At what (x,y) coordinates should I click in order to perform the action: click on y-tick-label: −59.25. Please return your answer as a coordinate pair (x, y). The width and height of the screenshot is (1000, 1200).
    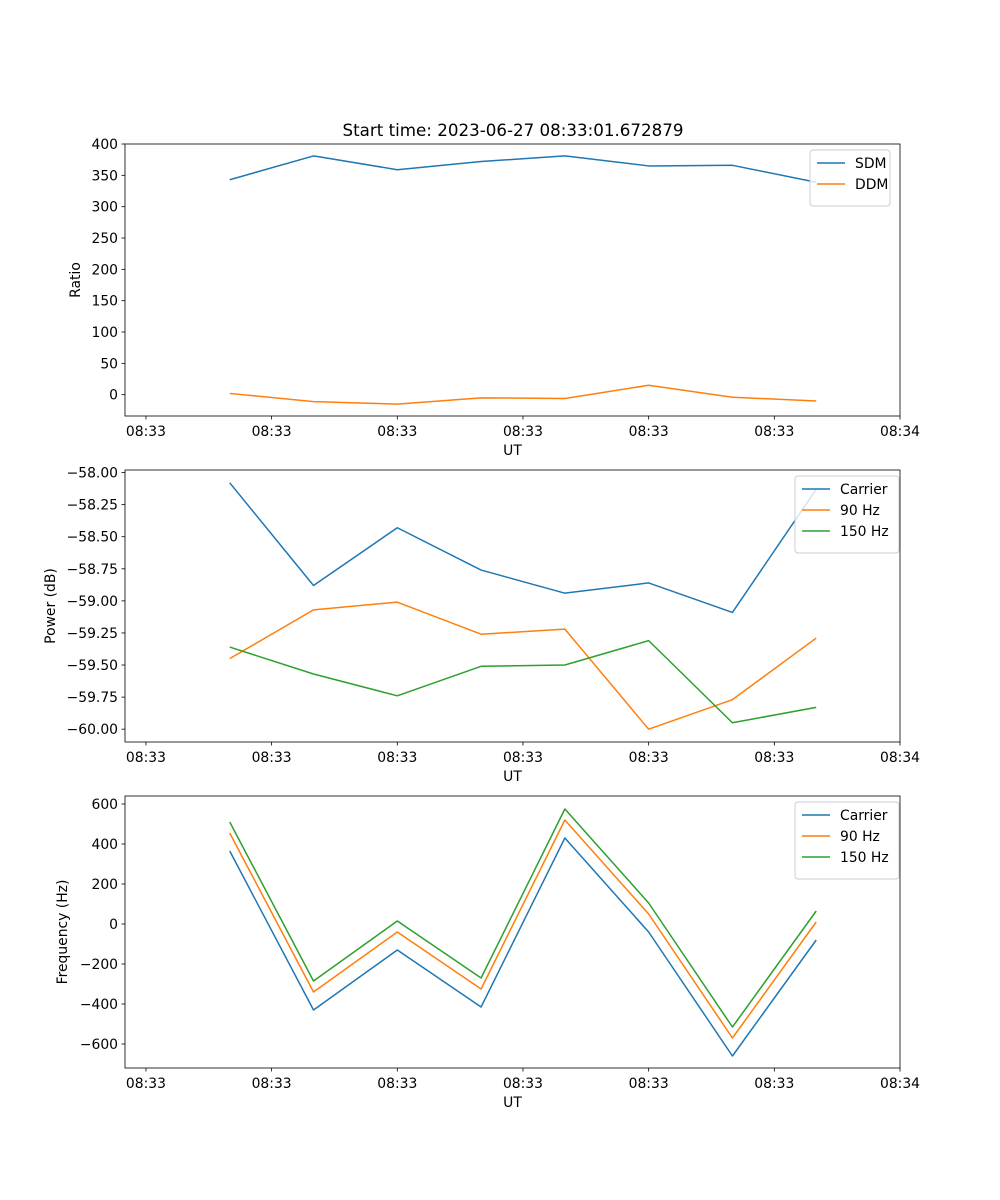
    Looking at the image, I should click on (92, 634).